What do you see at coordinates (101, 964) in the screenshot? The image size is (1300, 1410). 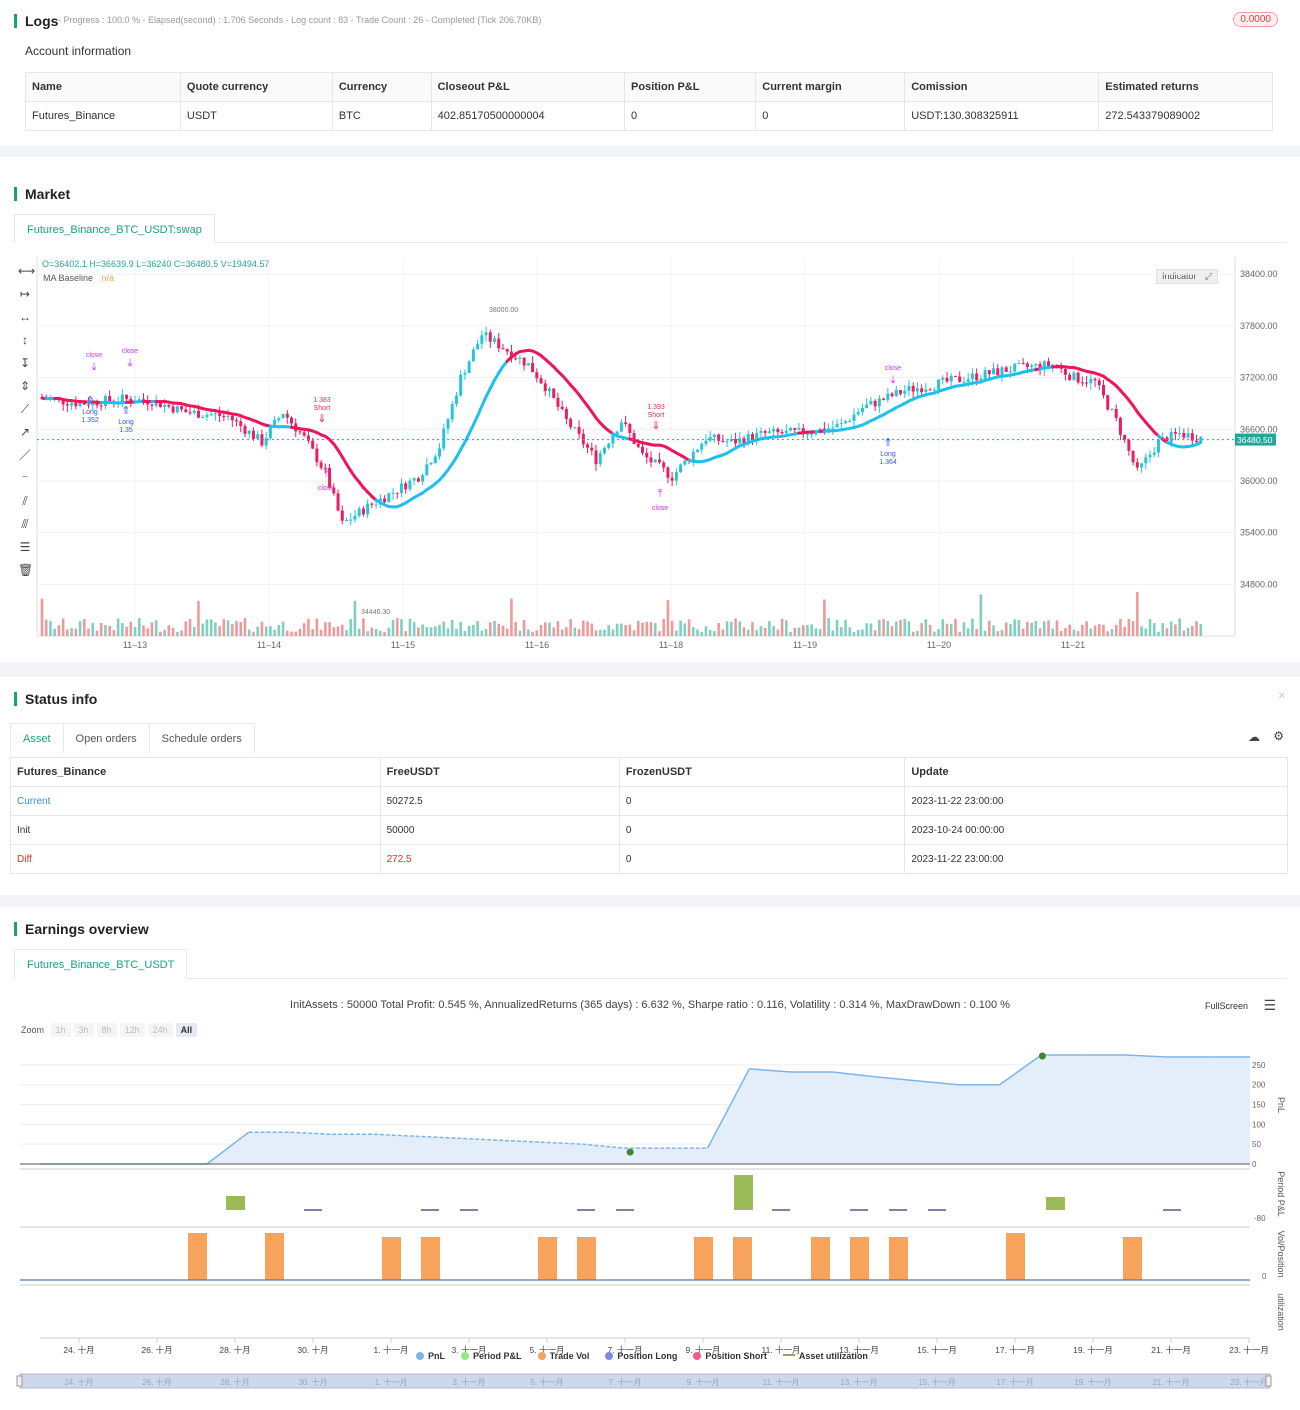 I see `earnings-symbol-tab: Futures_Binance_BTC_USDT` at bounding box center [101, 964].